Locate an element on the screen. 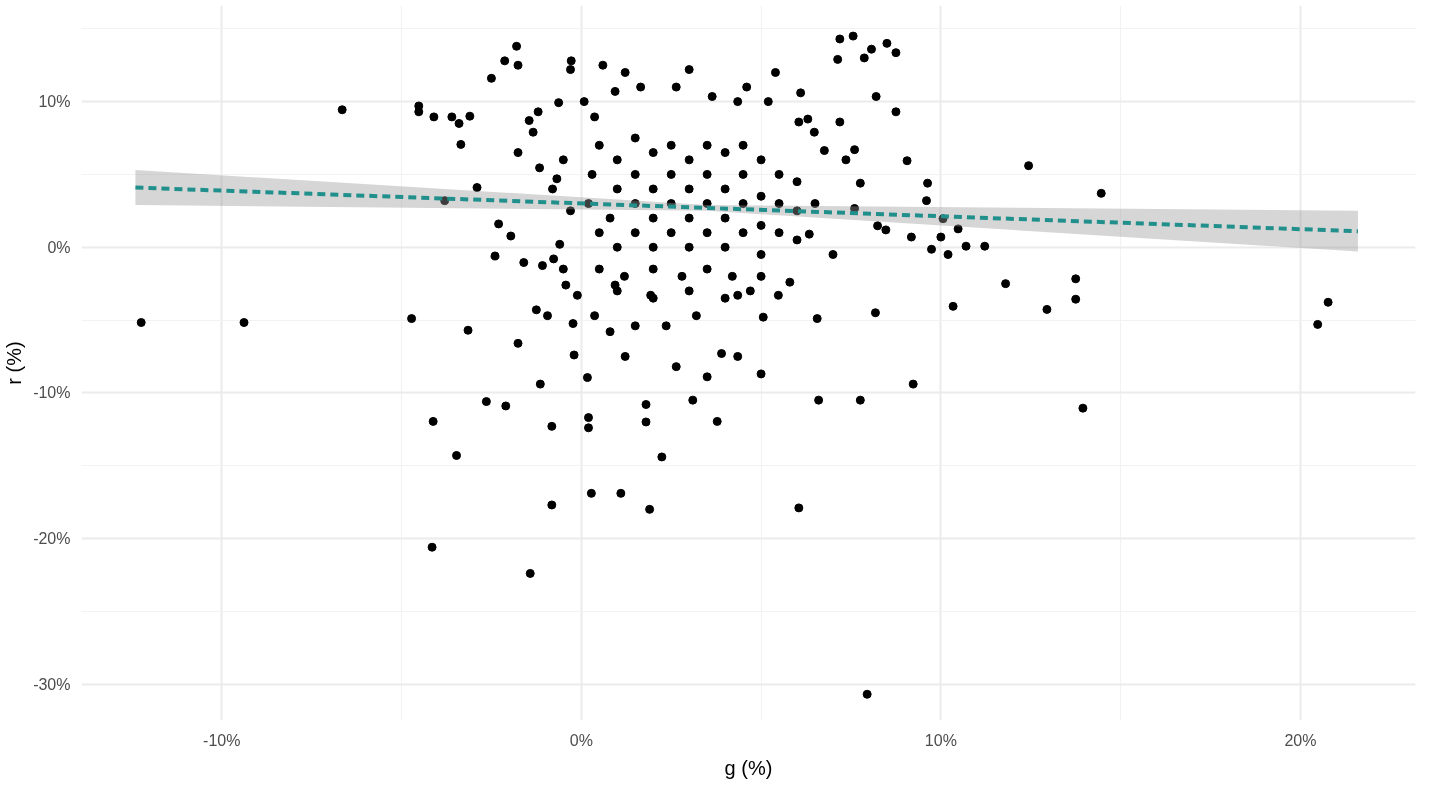 Image resolution: width=1440 pixels, height=810 pixels. y-axis-title: r (%) is located at coordinates (14, 363).